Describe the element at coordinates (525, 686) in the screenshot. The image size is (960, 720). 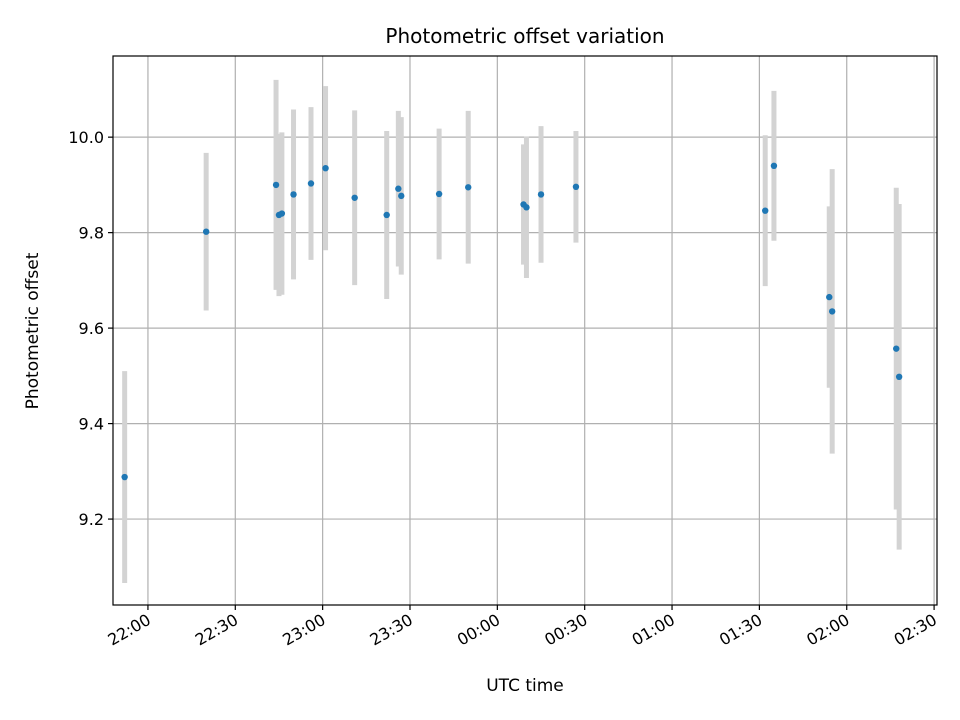
I see `x-axis-label: UTC time` at that location.